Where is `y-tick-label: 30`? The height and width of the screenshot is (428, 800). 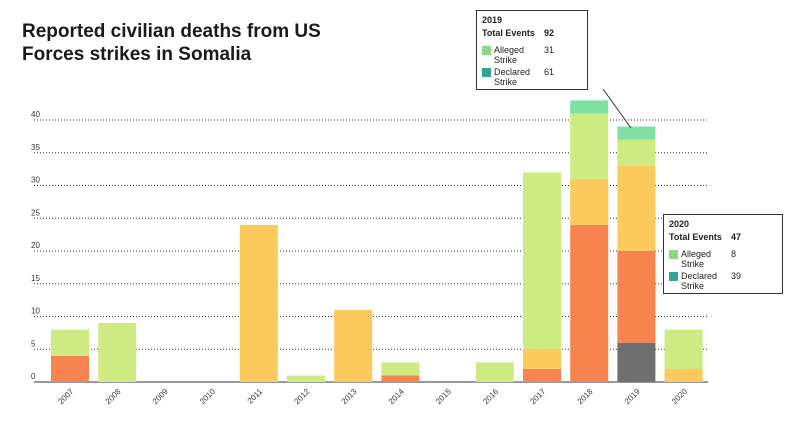 y-tick-label: 30 is located at coordinates (35, 180).